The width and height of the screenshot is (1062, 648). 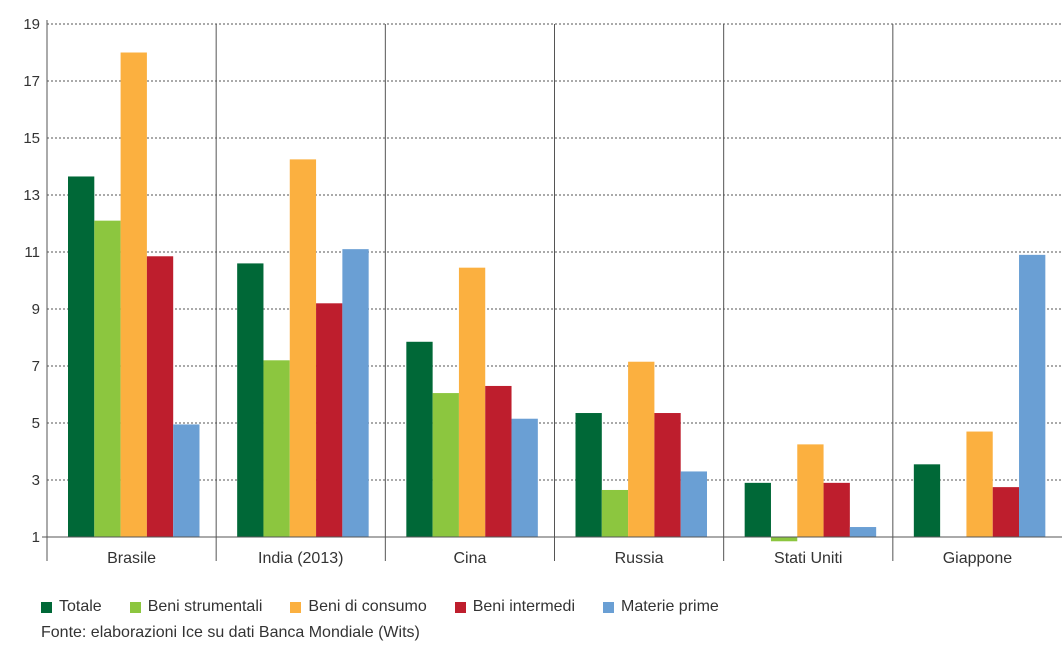 What do you see at coordinates (31, 138) in the screenshot?
I see `y-tick-label: 15` at bounding box center [31, 138].